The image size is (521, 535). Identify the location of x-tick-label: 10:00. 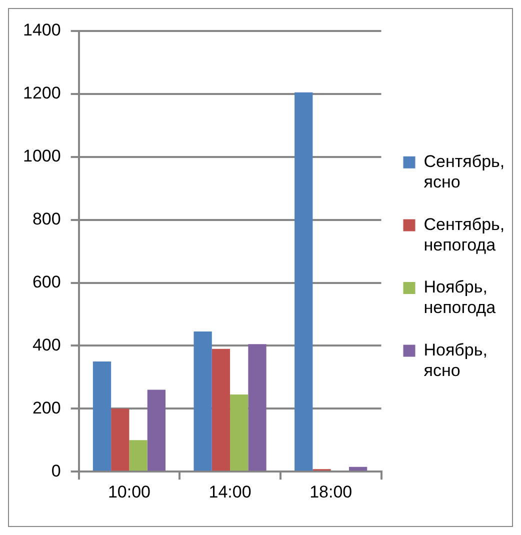
(129, 492).